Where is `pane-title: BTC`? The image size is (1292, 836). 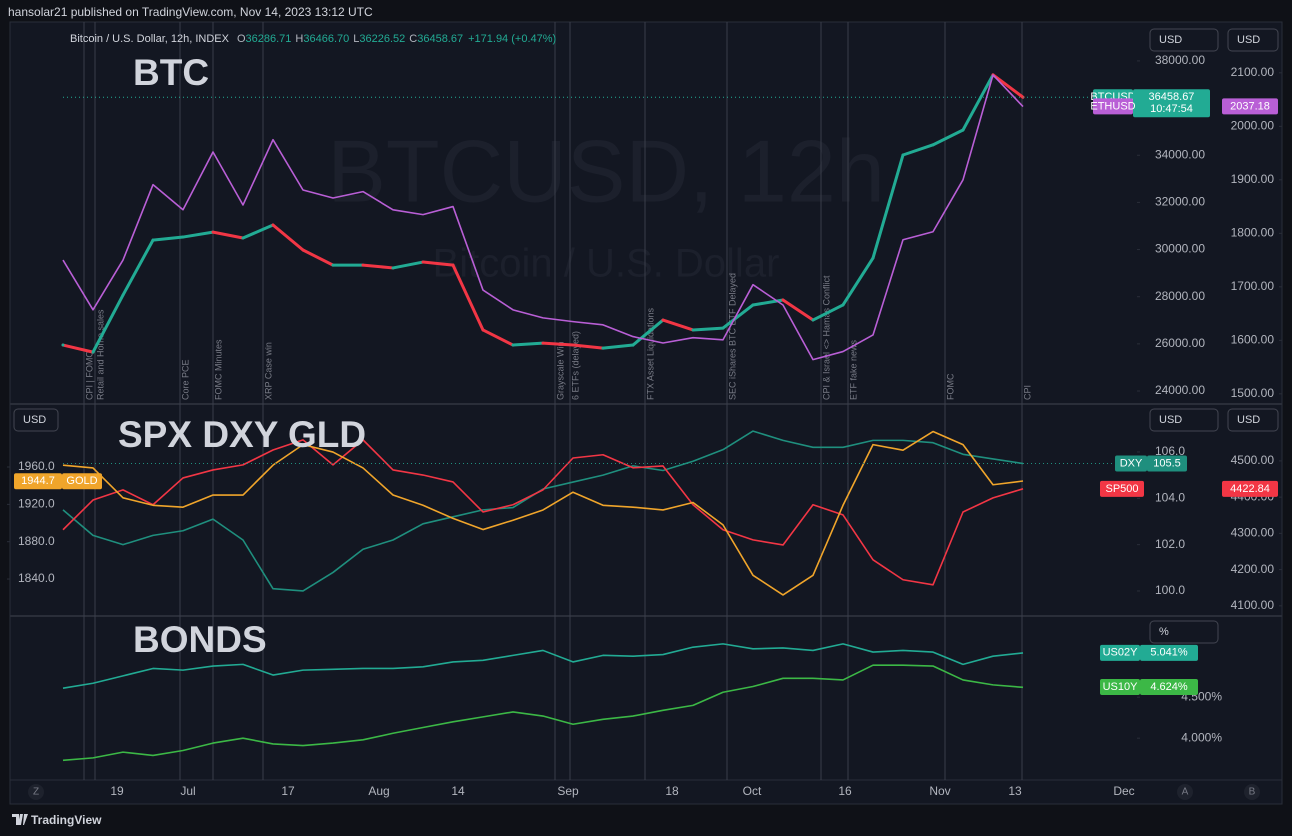 pane-title: BTC is located at coordinates (171, 72).